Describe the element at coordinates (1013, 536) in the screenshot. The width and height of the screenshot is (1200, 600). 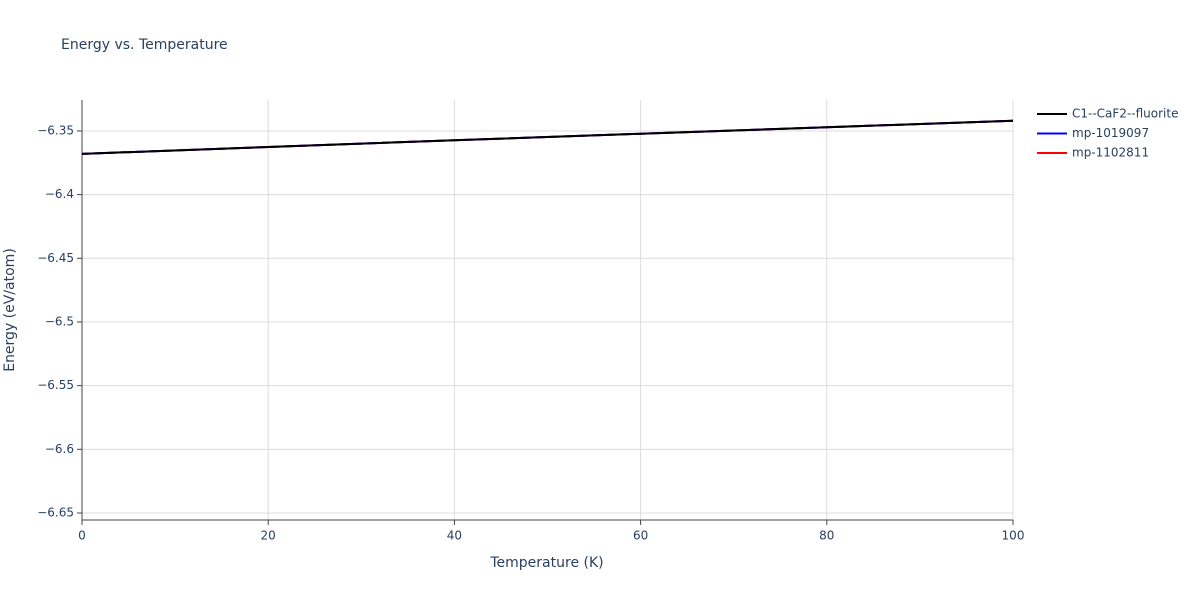
I see `x-tick-label: 100` at that location.